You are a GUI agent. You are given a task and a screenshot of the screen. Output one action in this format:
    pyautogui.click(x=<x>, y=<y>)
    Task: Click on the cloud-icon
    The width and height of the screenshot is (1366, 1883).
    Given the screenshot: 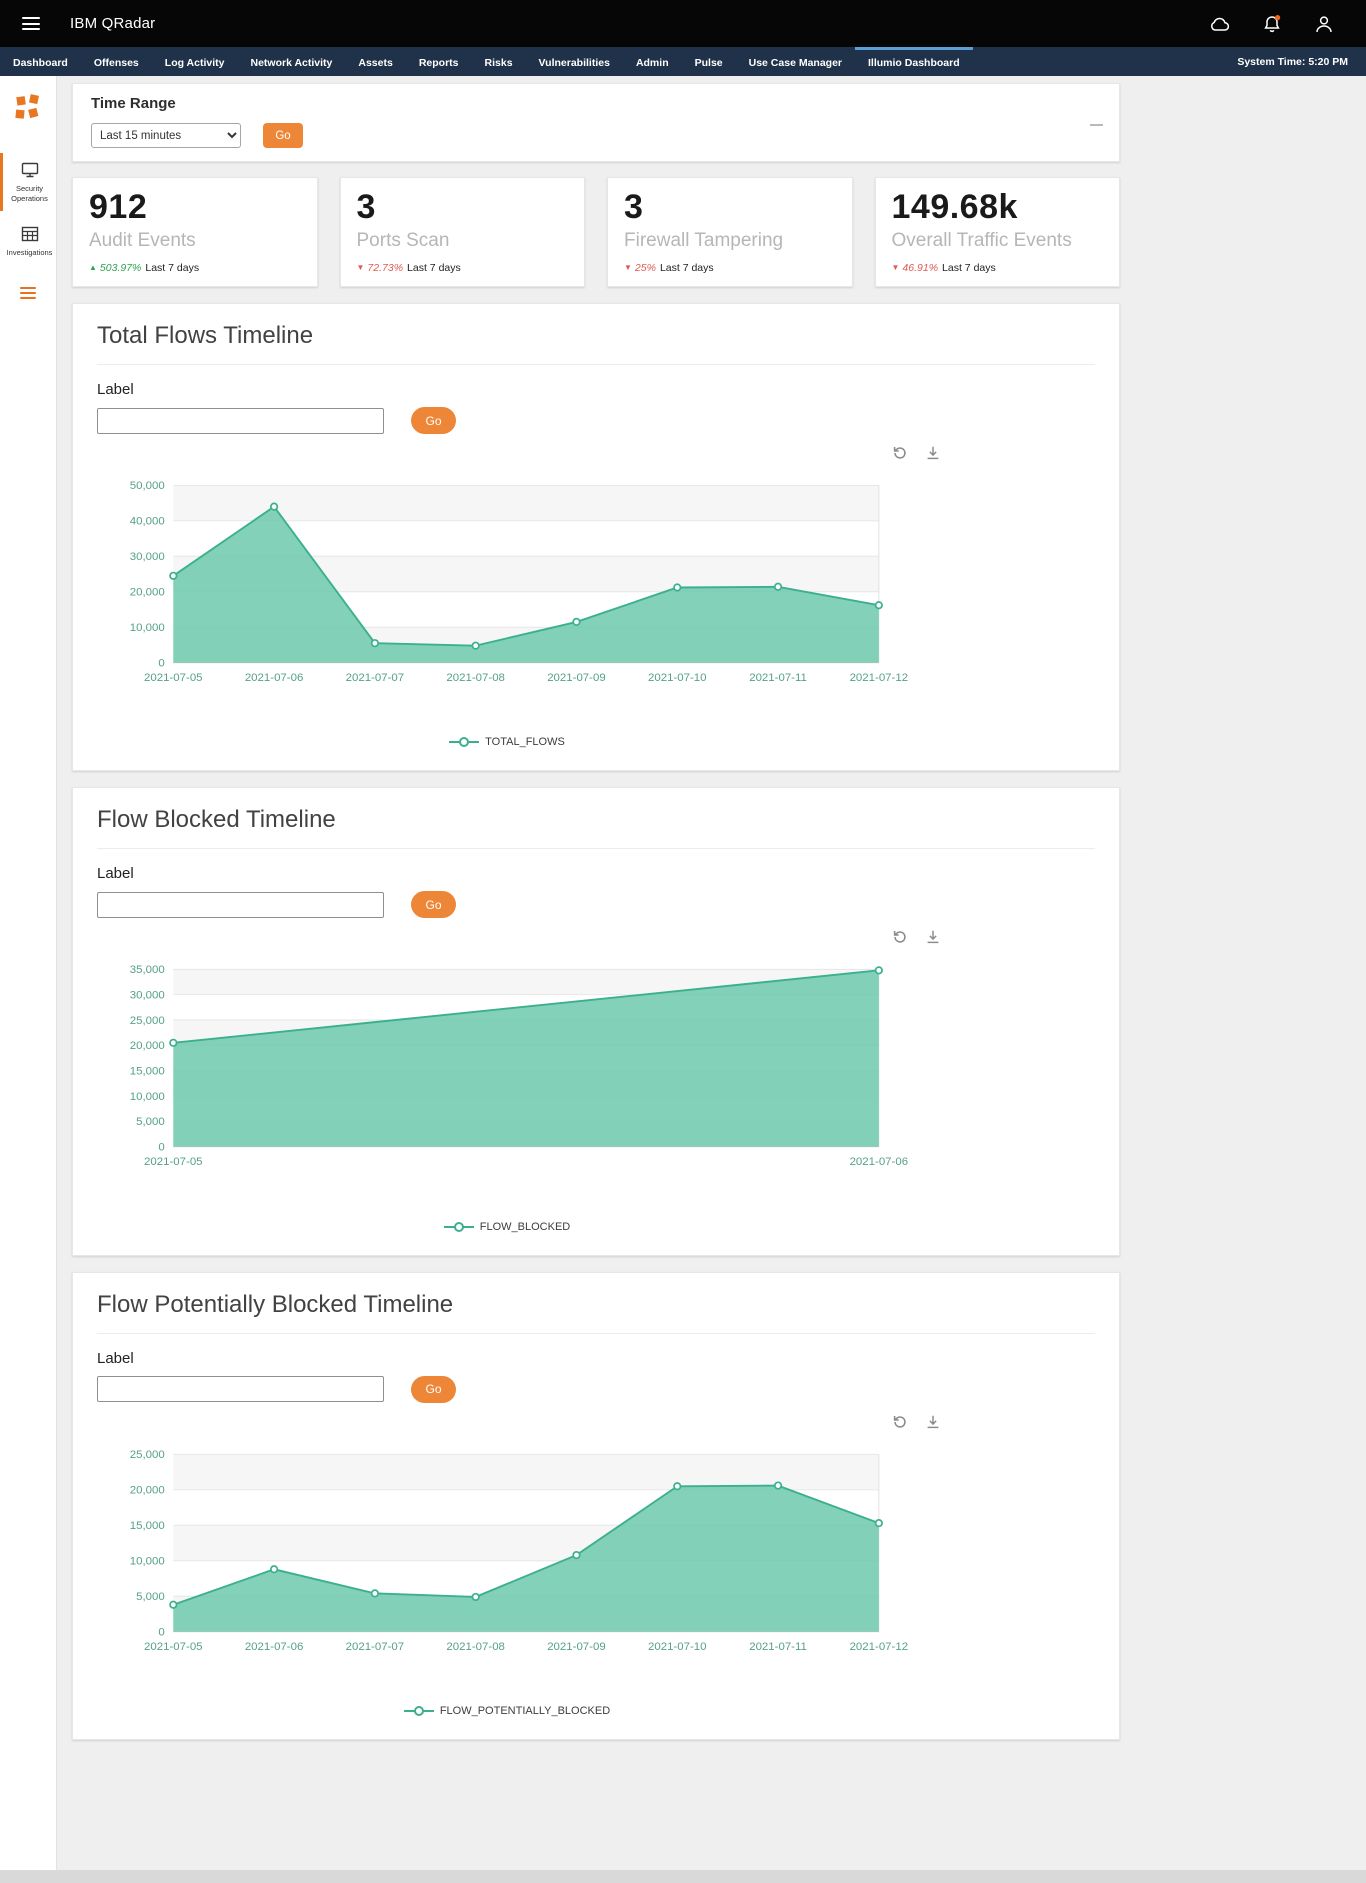 What is the action you would take?
    pyautogui.click(x=1220, y=24)
    